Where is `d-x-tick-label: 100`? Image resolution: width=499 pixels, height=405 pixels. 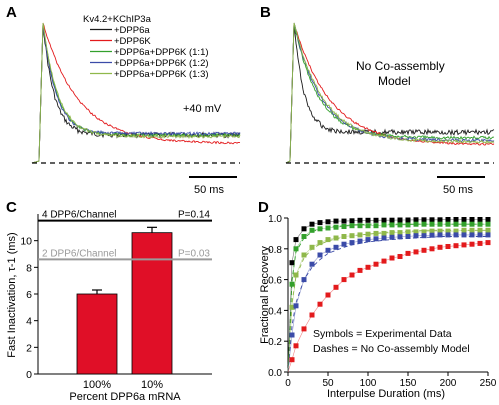
d-x-tick-label: 100 is located at coordinates (368, 383).